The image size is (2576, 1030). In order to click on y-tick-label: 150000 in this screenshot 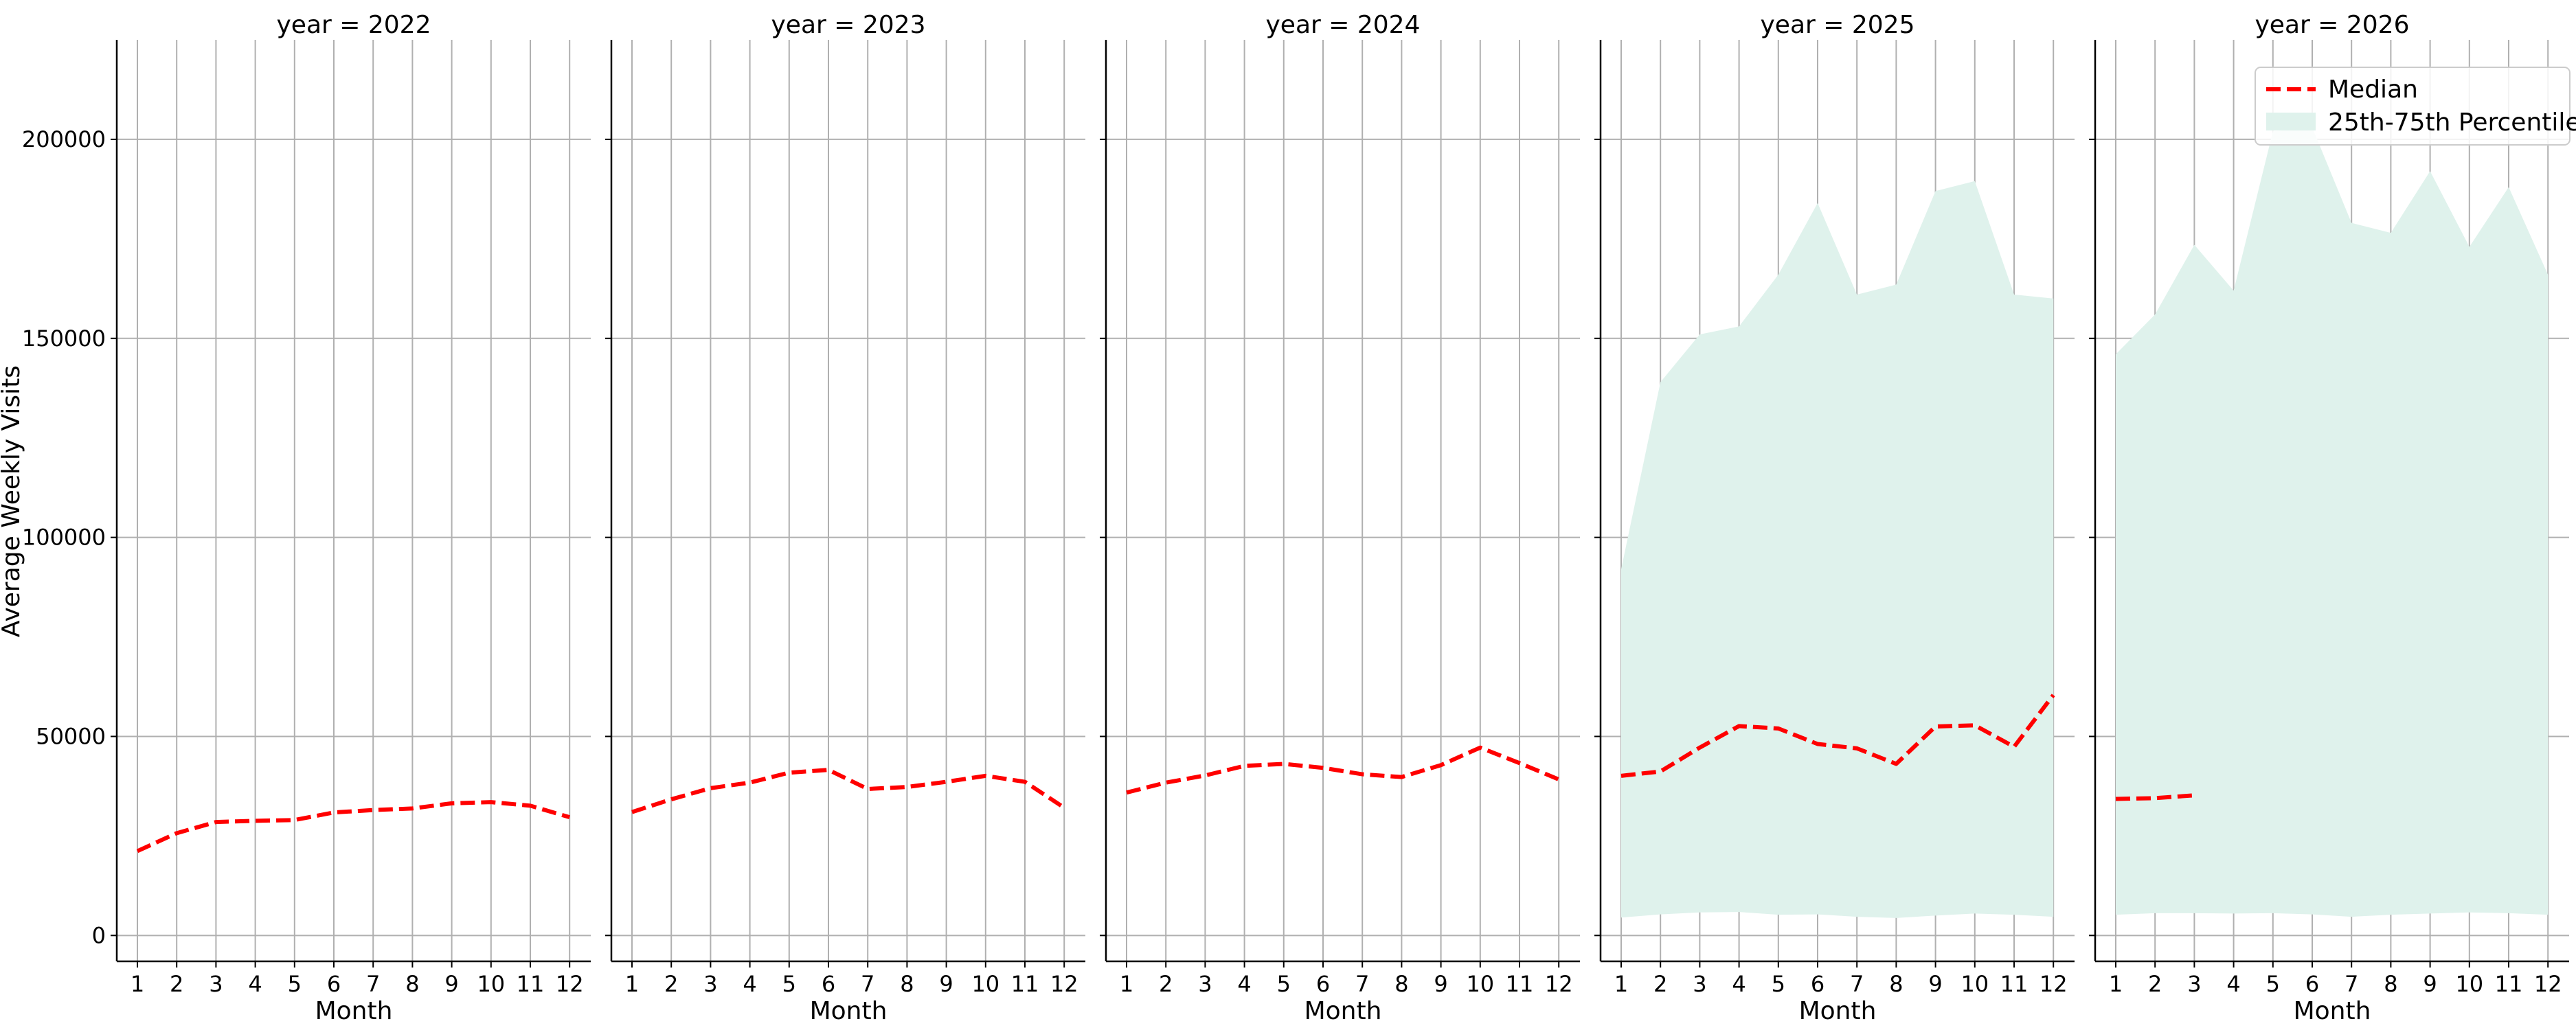, I will do `click(64, 338)`.